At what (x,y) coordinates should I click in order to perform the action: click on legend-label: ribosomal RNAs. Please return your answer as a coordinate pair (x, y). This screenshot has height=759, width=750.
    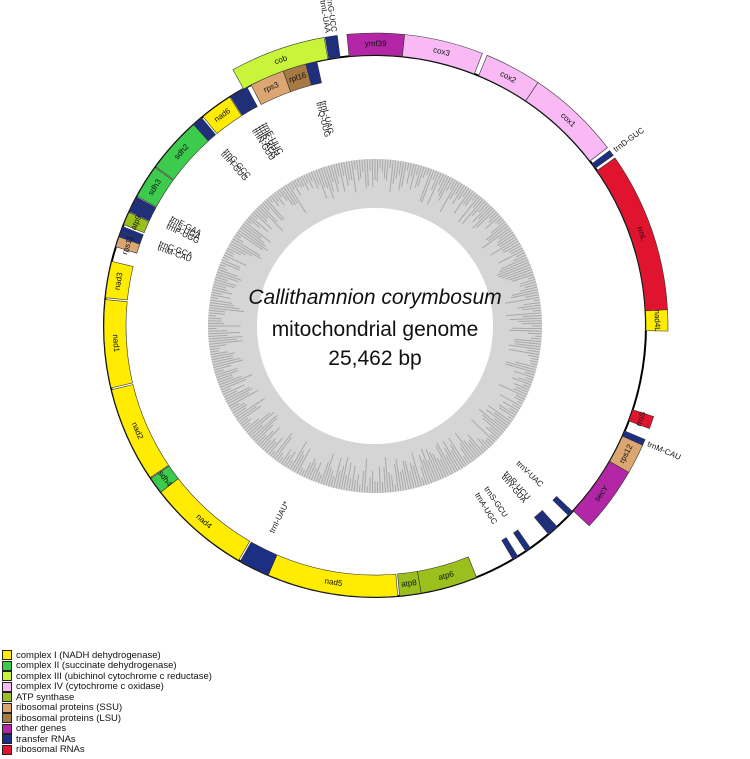
    Looking at the image, I should click on (50, 750).